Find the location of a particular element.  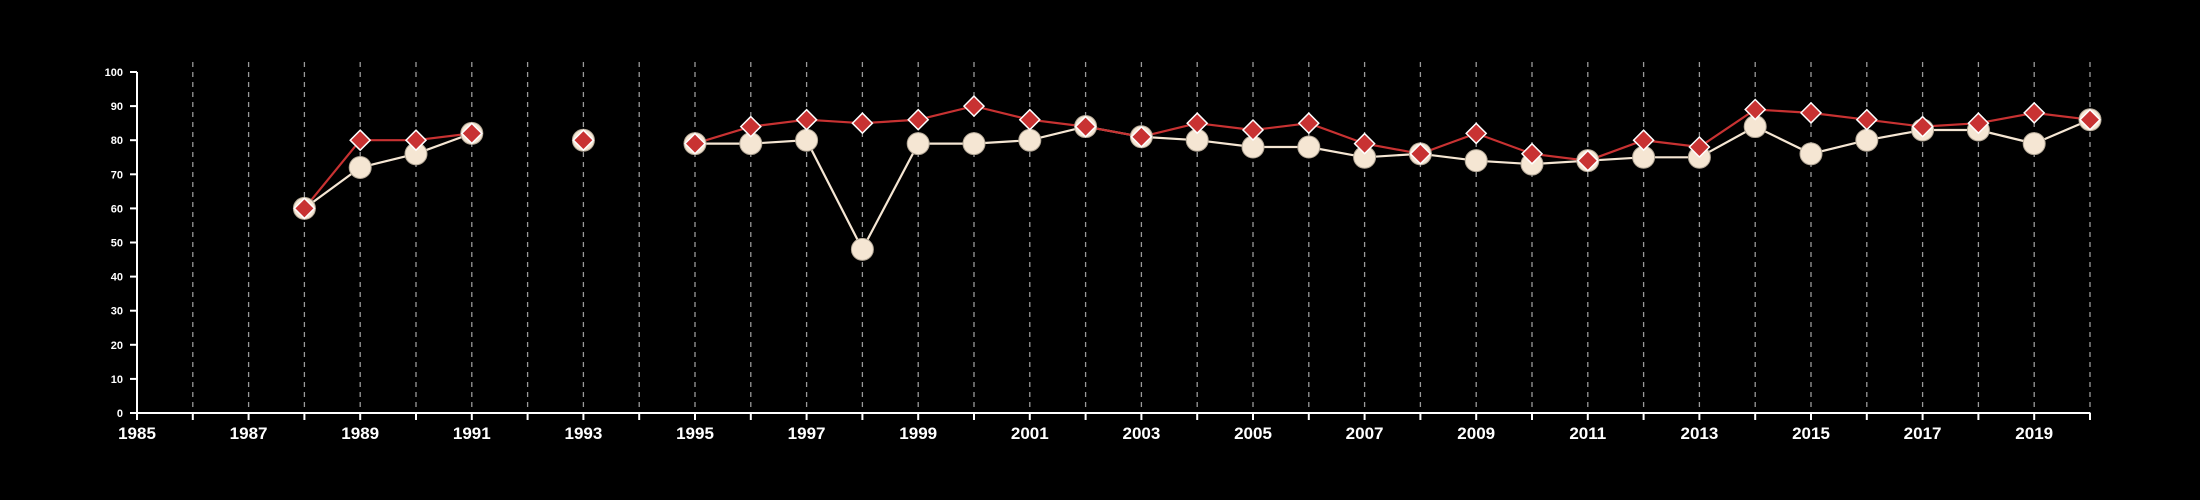

point-diamond-2018 is located at coordinates (1978, 123).